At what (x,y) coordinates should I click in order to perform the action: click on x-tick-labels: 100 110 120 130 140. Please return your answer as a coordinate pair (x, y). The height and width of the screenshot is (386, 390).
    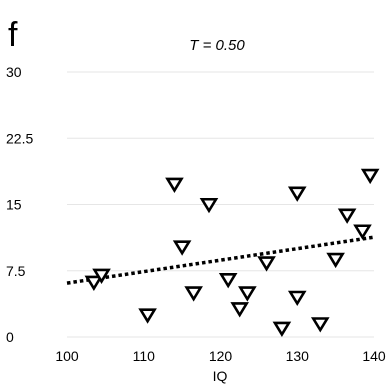
    Looking at the image, I should click on (220, 356).